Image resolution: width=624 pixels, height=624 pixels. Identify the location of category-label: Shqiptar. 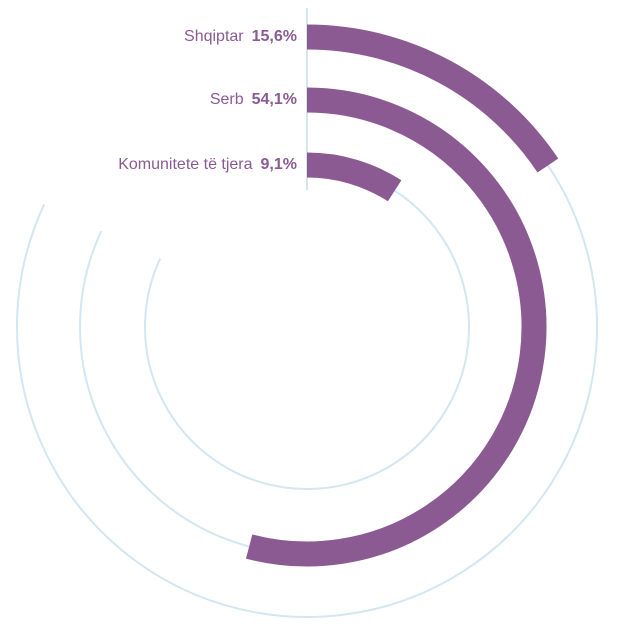
(214, 36).